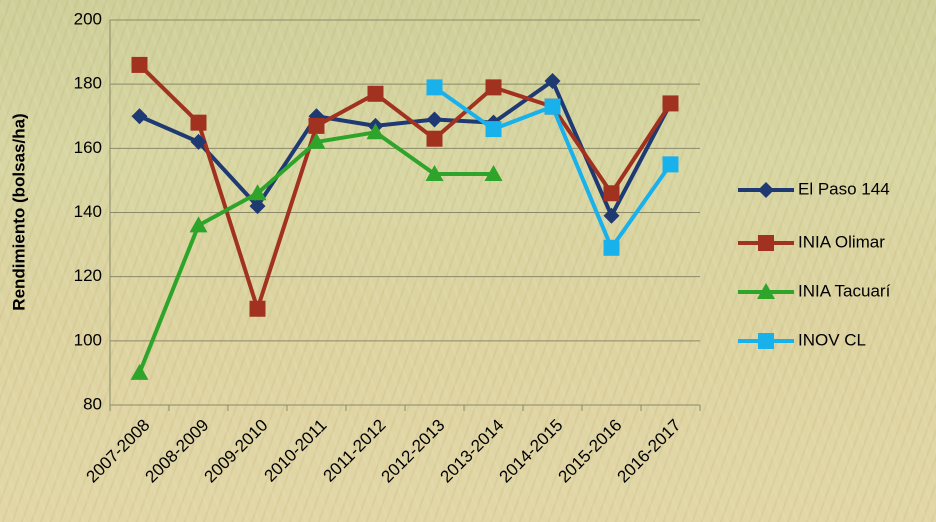 The width and height of the screenshot is (936, 522). I want to click on x-tick-label: 2012-2013, so click(413, 451).